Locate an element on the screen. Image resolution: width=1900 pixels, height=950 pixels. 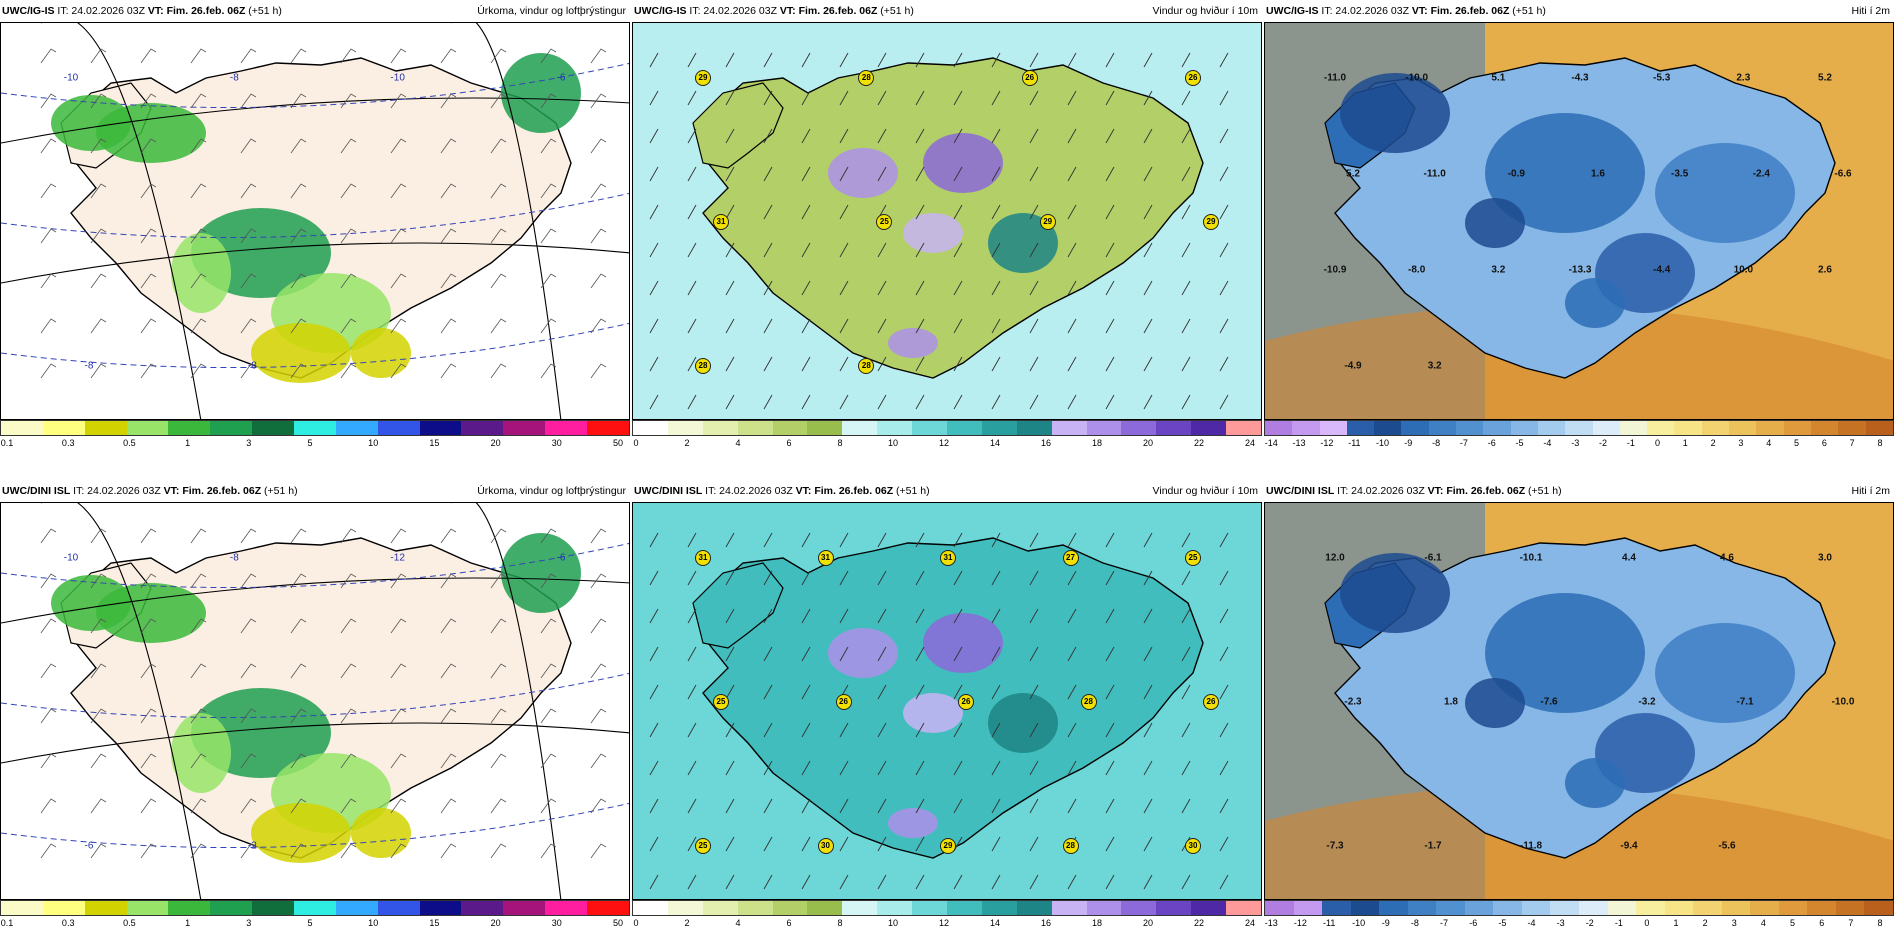
isotherm-label: -12 is located at coordinates (397, 558).